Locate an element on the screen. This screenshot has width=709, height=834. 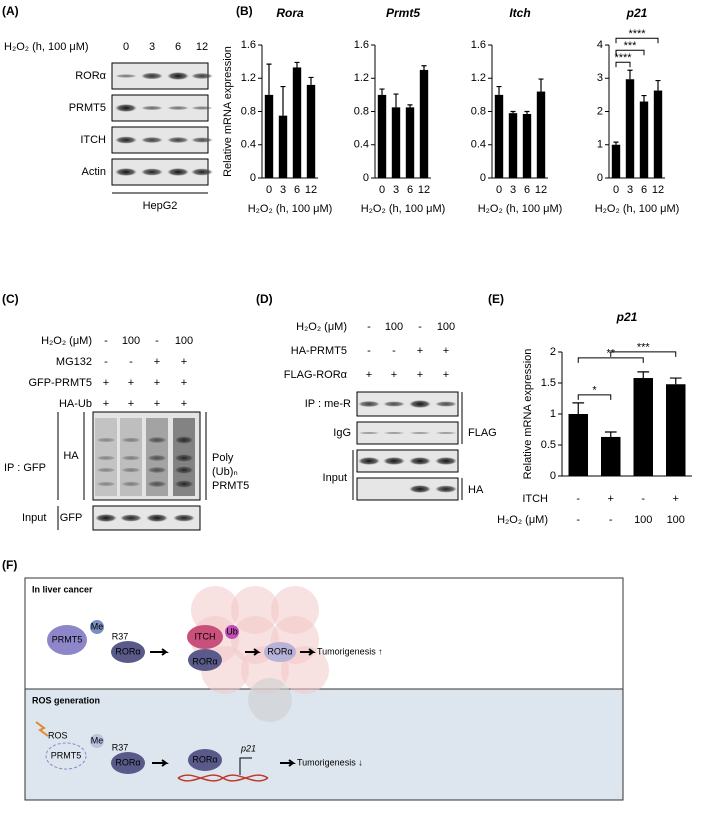
label: MG132 is located at coordinates (74, 362).